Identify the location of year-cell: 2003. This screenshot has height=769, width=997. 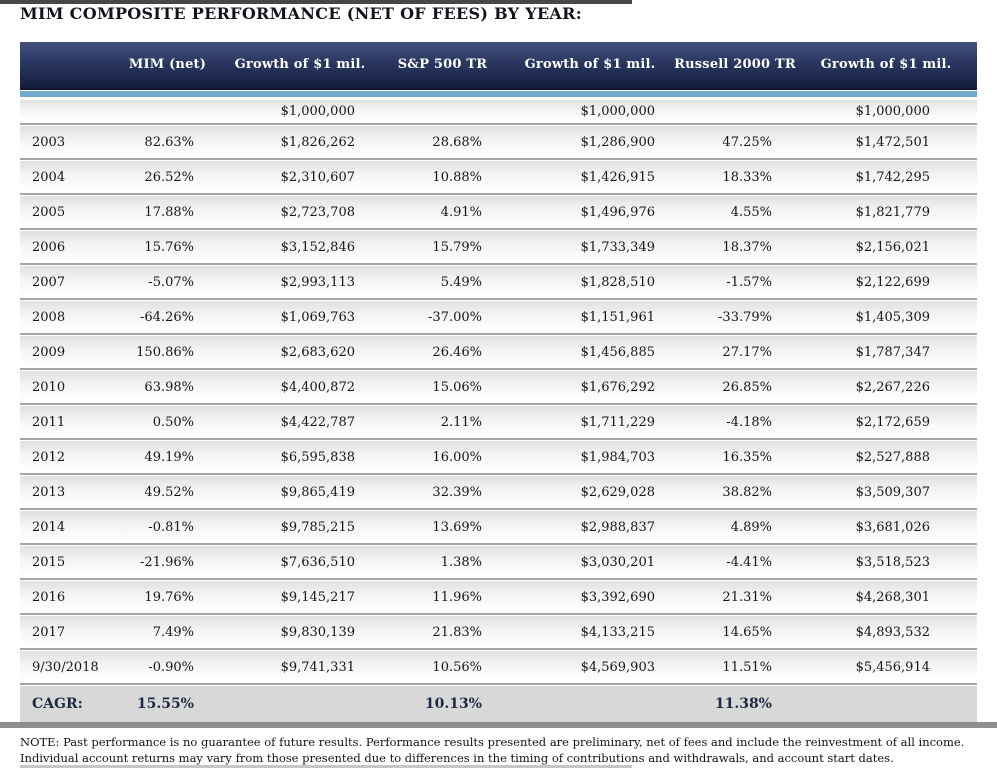
(49, 142).